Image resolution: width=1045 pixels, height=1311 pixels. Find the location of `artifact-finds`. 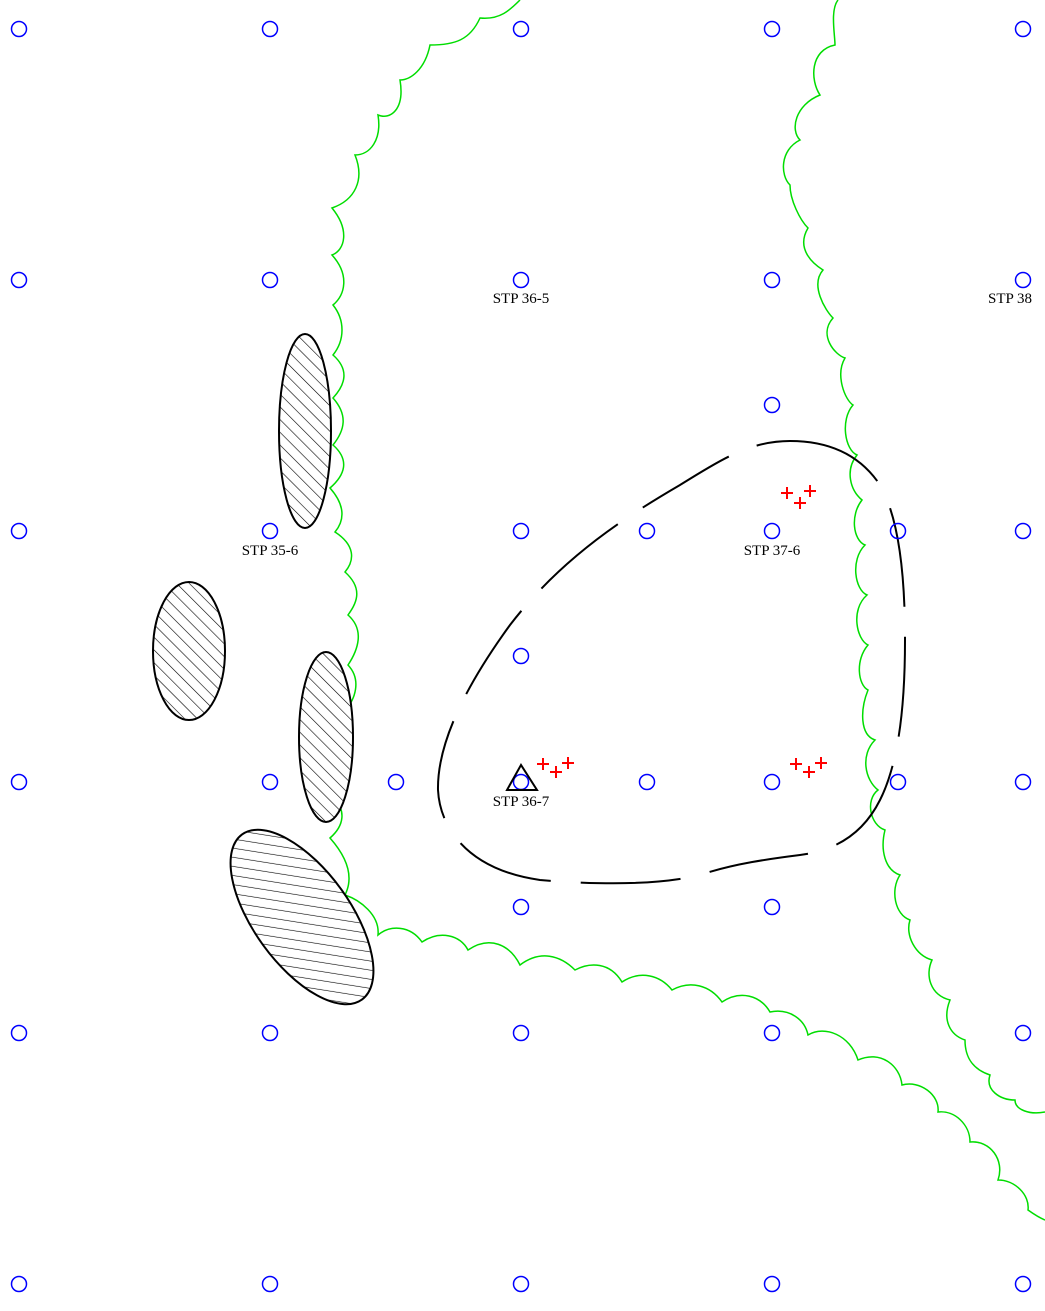

artifact-finds is located at coordinates (682, 631).